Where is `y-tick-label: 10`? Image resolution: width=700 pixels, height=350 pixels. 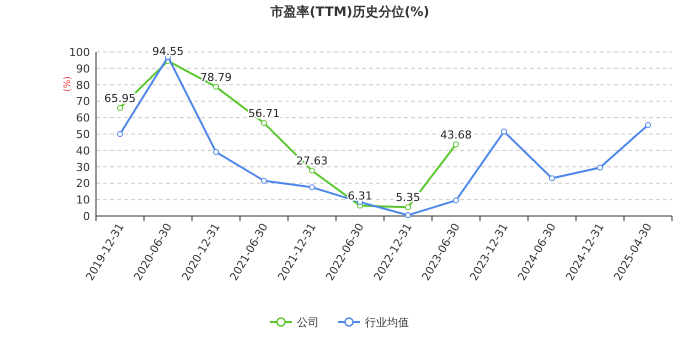 y-tick-label: 10 is located at coordinates (83, 200).